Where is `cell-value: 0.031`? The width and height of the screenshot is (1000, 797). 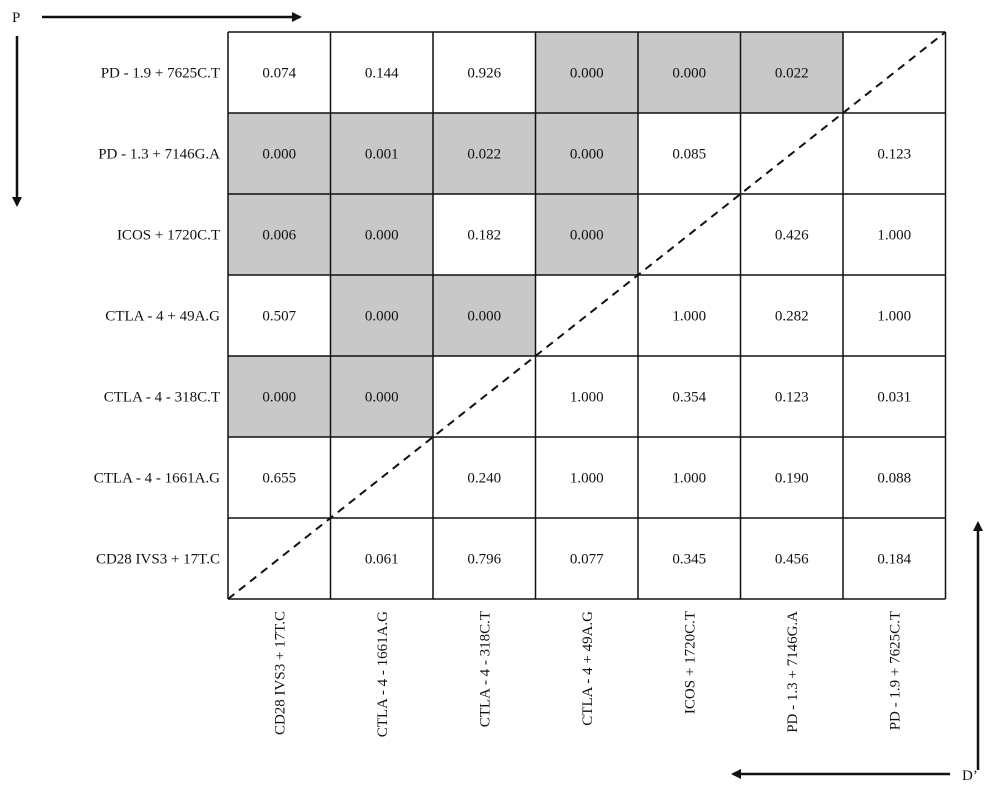
cell-value: 0.031 is located at coordinates (894, 398).